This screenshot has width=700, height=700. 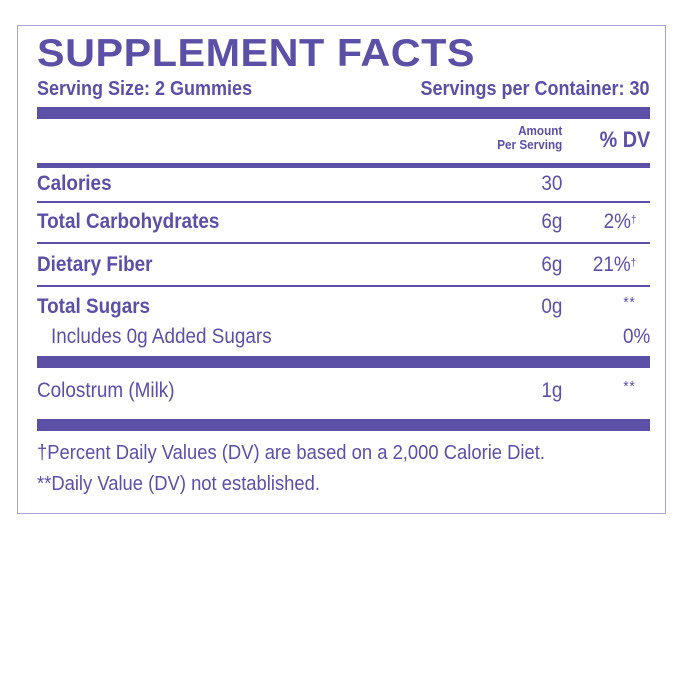 What do you see at coordinates (343, 362) in the screenshot?
I see `divider-thick` at bounding box center [343, 362].